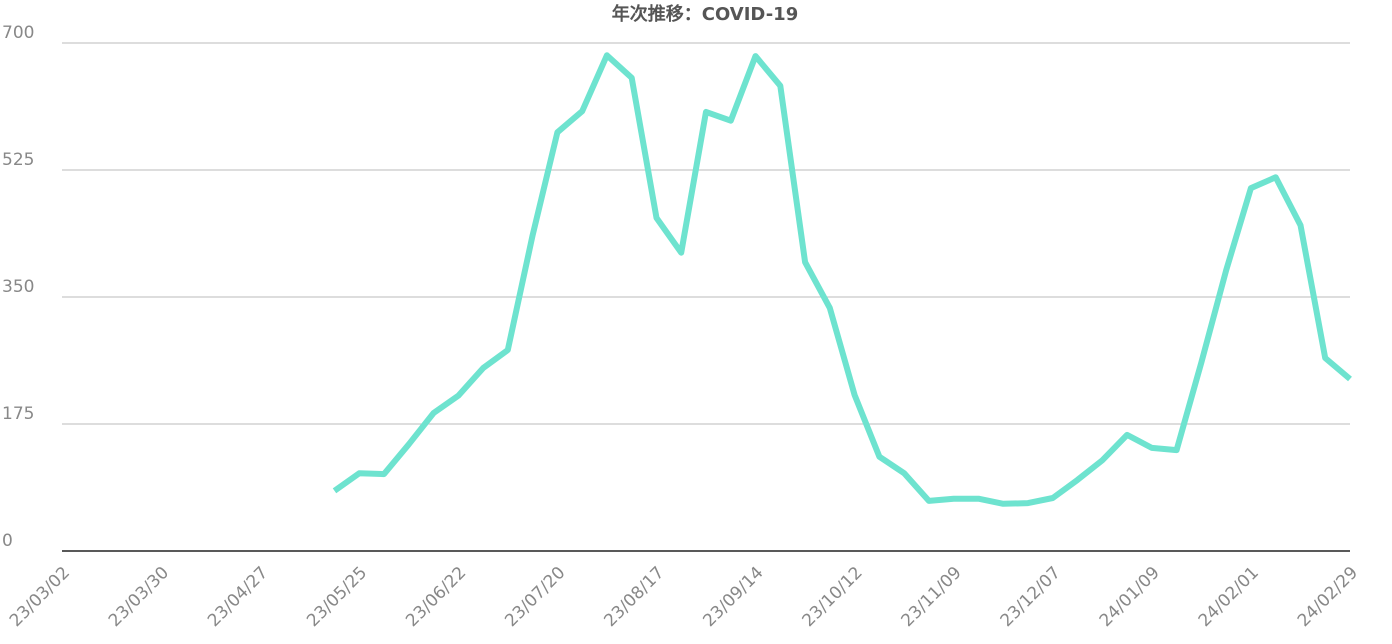 This screenshot has width=1392, height=644. What do you see at coordinates (705, 14) in the screenshot?
I see `chart-title: 年次推移：COVID-19` at bounding box center [705, 14].